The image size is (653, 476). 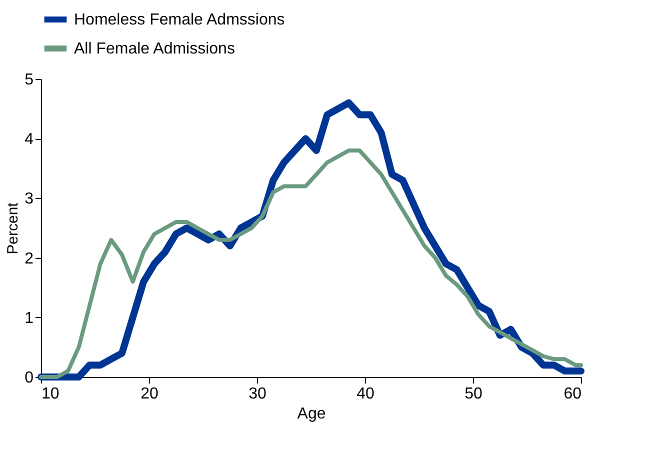 I want to click on y-tick-label: 2, so click(x=29, y=259).